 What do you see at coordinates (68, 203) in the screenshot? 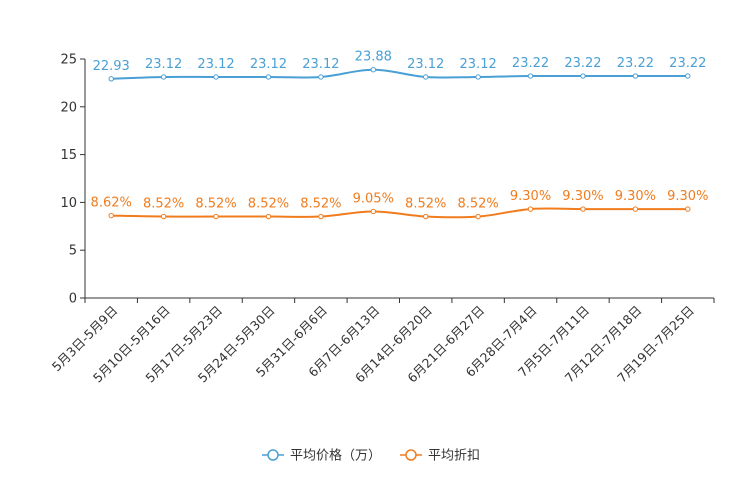
I see `y-tick-label: 10` at bounding box center [68, 203].